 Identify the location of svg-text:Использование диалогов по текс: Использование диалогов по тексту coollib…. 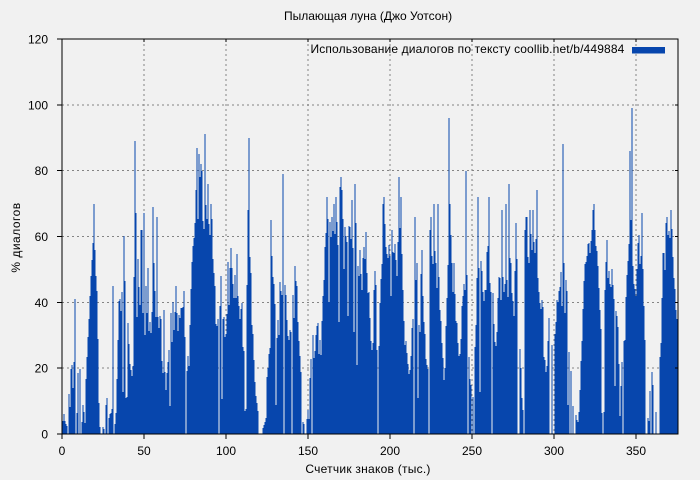
(467, 49).